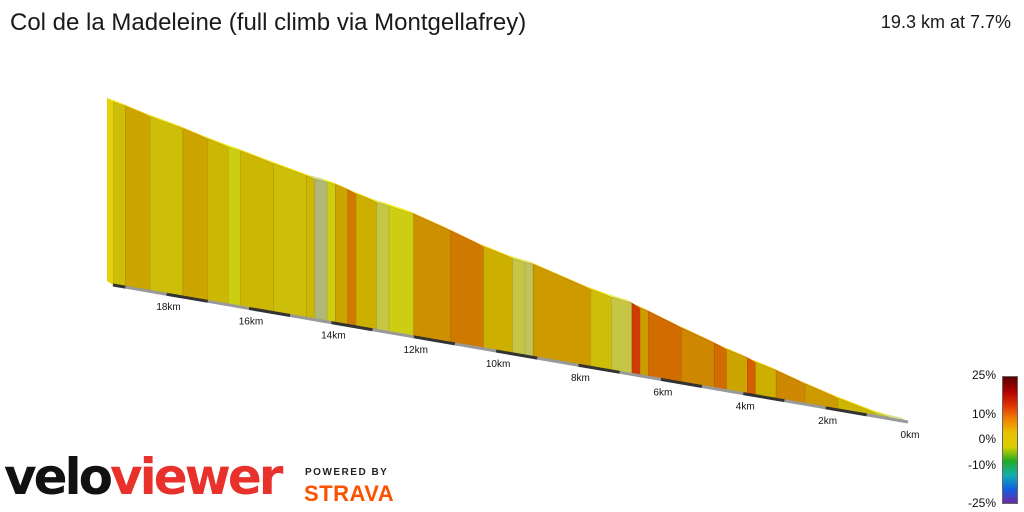  Describe the element at coordinates (251, 321) in the screenshot. I see `distance-tick-label: 16km` at that location.